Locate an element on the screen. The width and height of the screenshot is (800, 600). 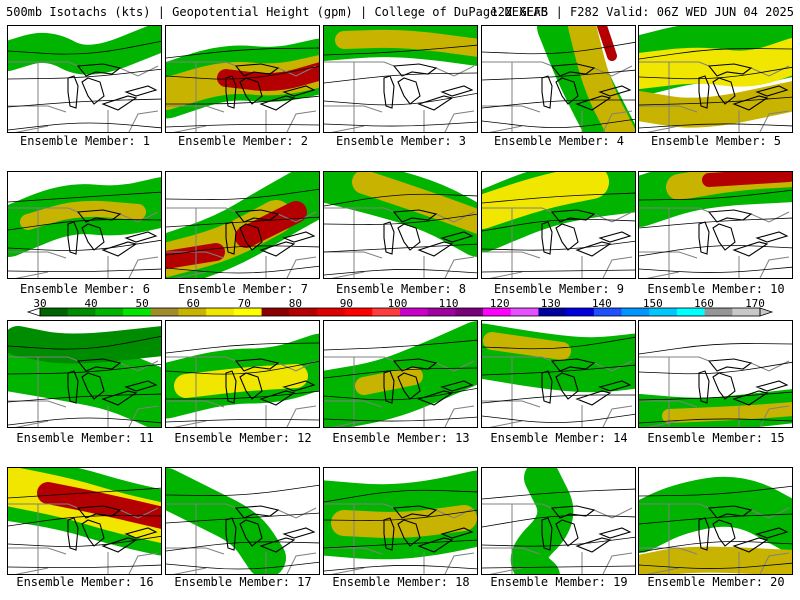
colorbar-tick-label: 110 is located at coordinates (448, 303).